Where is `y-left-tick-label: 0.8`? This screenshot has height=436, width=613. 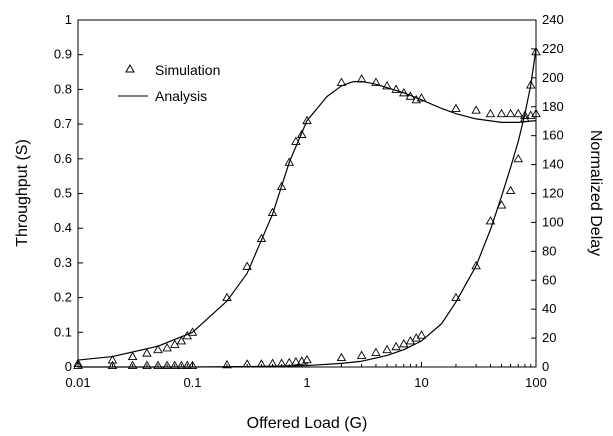
y-left-tick-label: 0.8 is located at coordinates (63, 88).